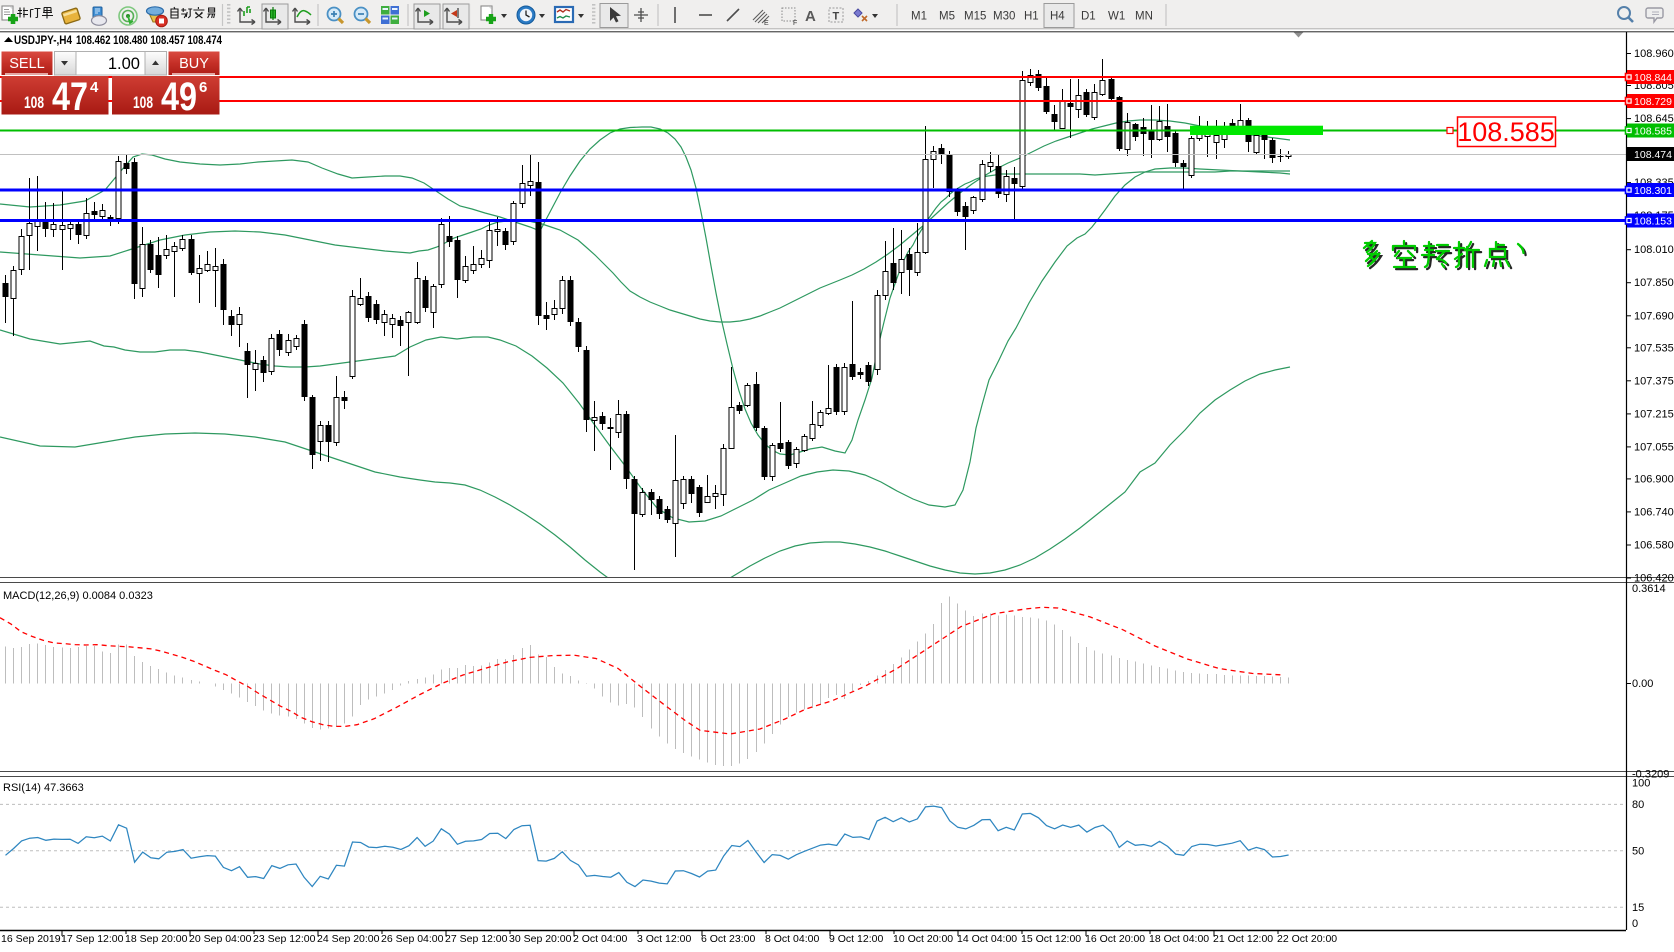 Image resolution: width=1674 pixels, height=952 pixels. Describe the element at coordinates (31, 939) in the screenshot. I see `svg-text: 16 Sep 2019` at that location.